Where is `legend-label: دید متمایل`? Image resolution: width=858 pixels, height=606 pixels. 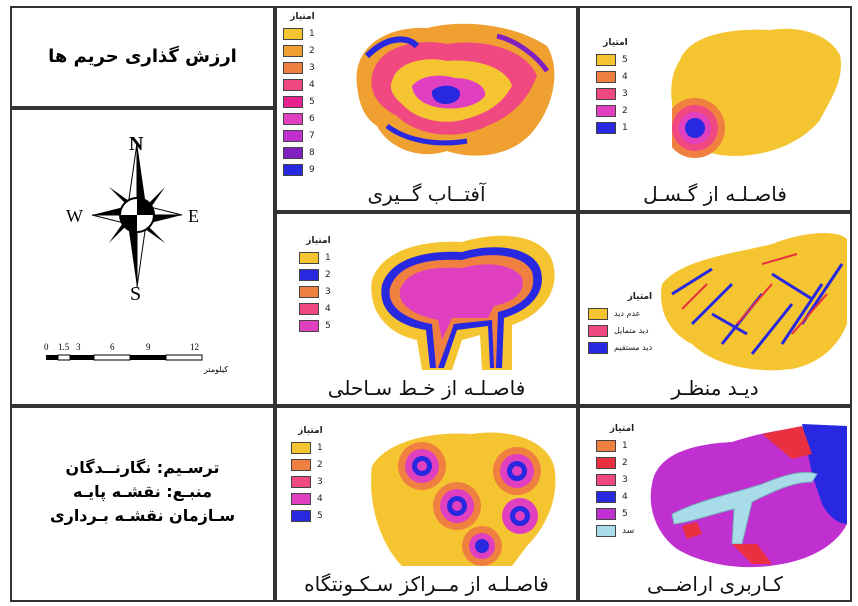
legend-label: دید متمایل is located at coordinates (631, 330).